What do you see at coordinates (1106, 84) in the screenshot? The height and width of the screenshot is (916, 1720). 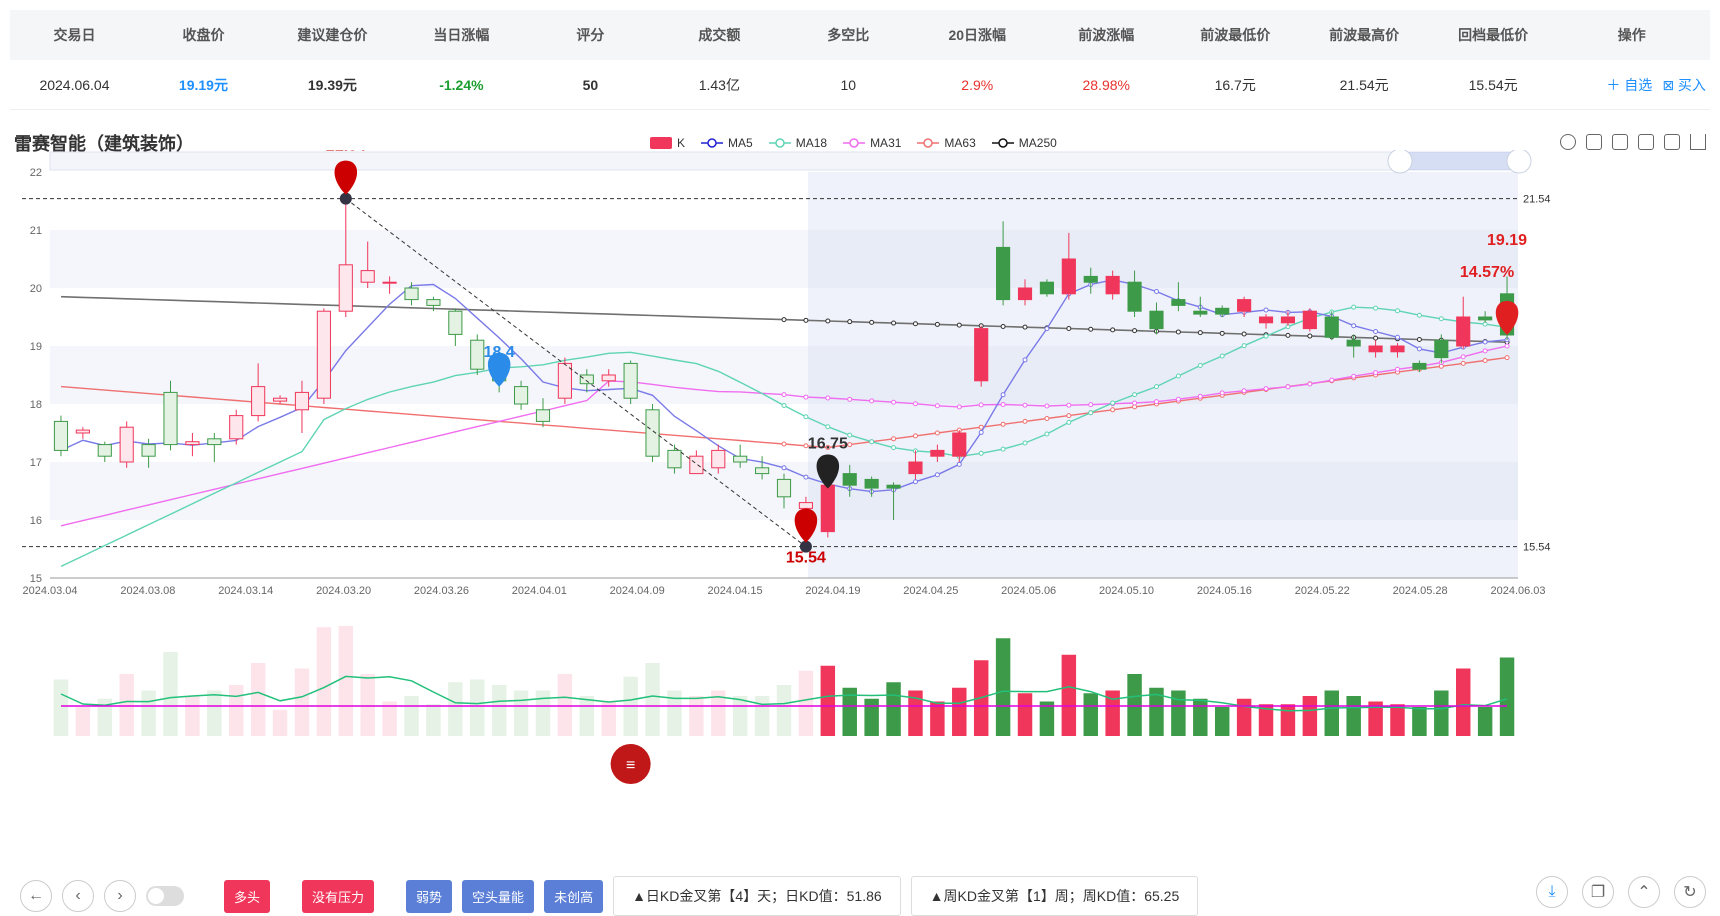 I see `cell-wave: 28.98%` at bounding box center [1106, 84].